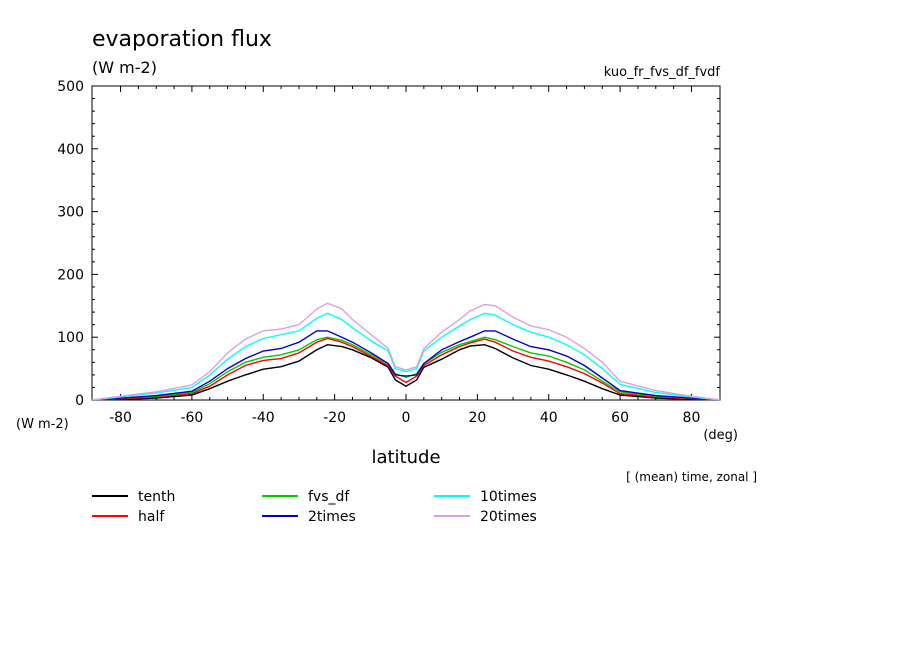  I want to click on y-tick-label: 500, so click(70, 87).